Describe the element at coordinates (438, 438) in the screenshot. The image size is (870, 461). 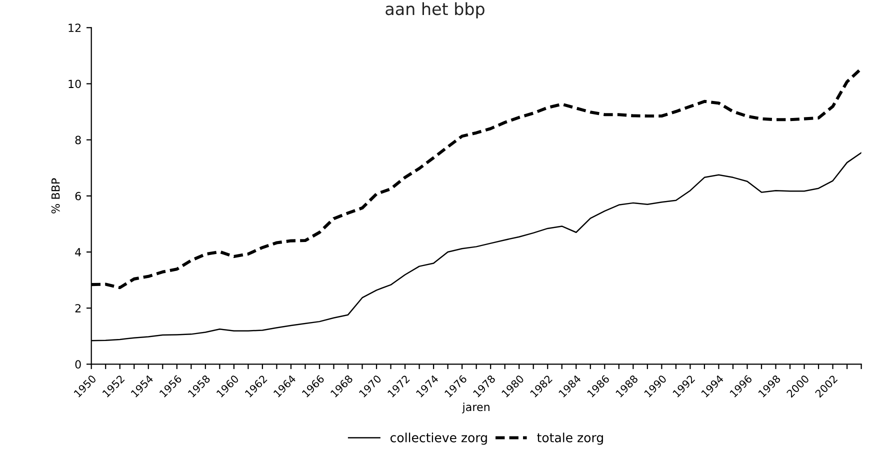
I see `legend-label: collectieve zorg` at that location.